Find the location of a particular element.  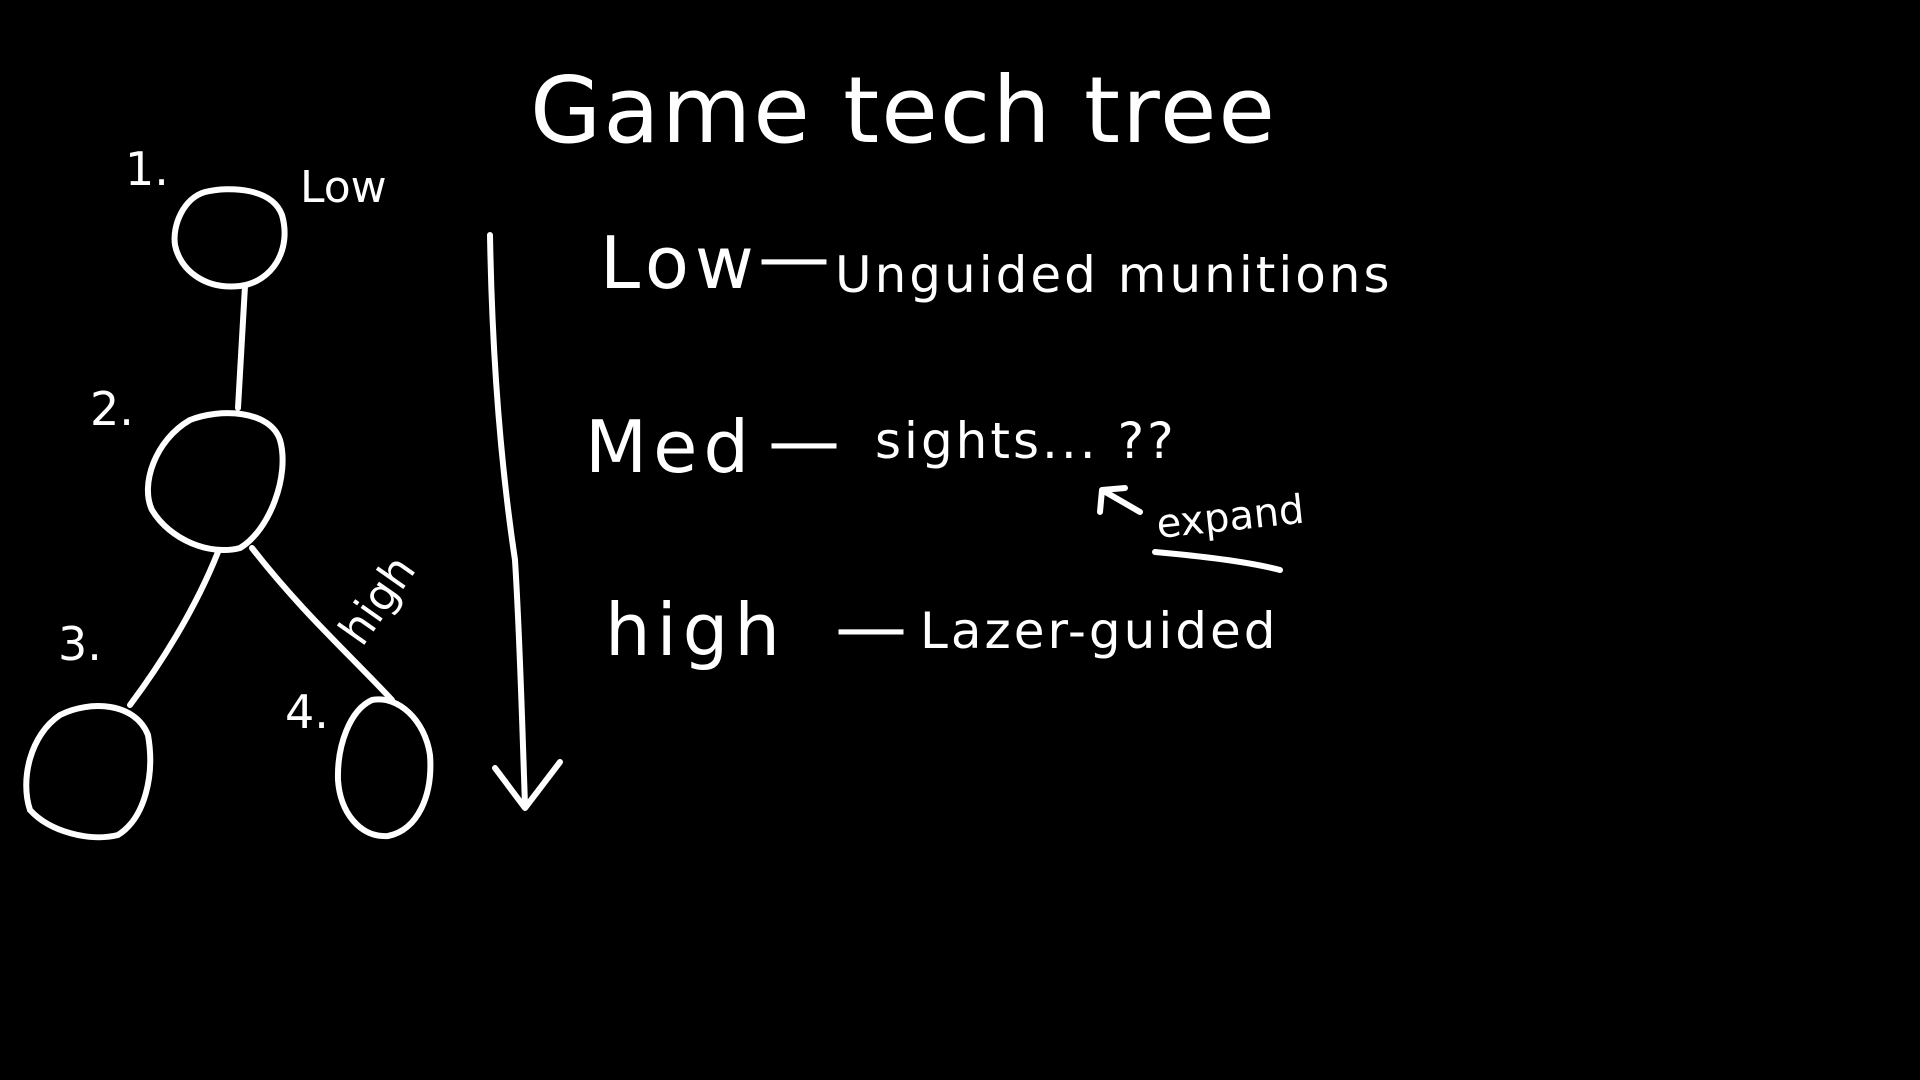

tier-high-description: Lazer-guided is located at coordinates (1099, 631).